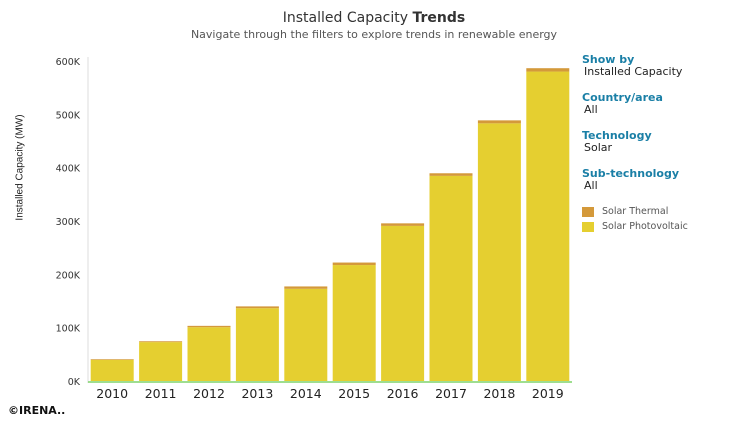 The image size is (748, 436). I want to click on filter-value: Solar, so click(598, 147).